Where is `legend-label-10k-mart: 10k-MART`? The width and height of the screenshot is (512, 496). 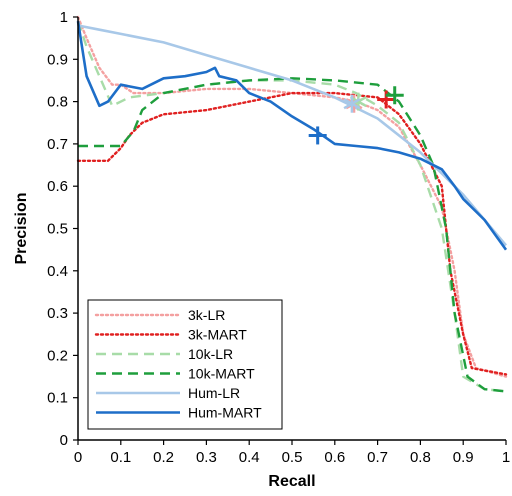 legend-label-10k-mart: 10k-MART is located at coordinates (221, 374).